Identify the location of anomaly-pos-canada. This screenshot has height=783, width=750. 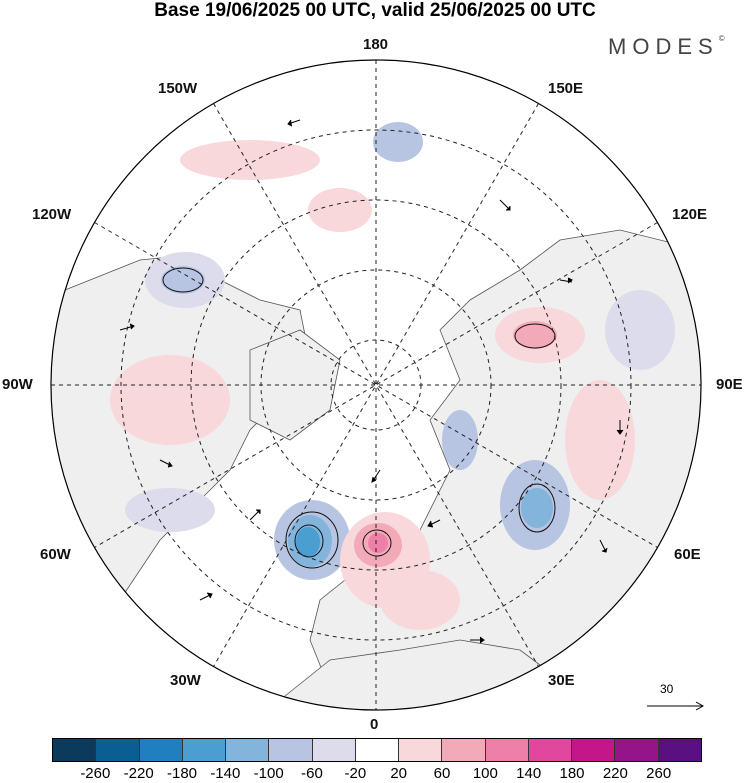
(170, 400).